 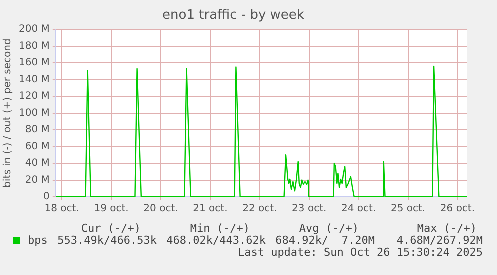 I want to click on text: Avg (-/+), so click(x=329, y=228).